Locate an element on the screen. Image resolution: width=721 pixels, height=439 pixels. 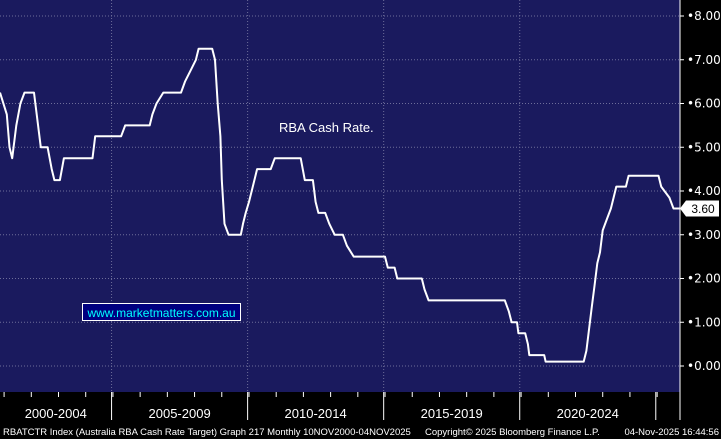
y-tick-label-4: •4.00 is located at coordinates (704, 191).